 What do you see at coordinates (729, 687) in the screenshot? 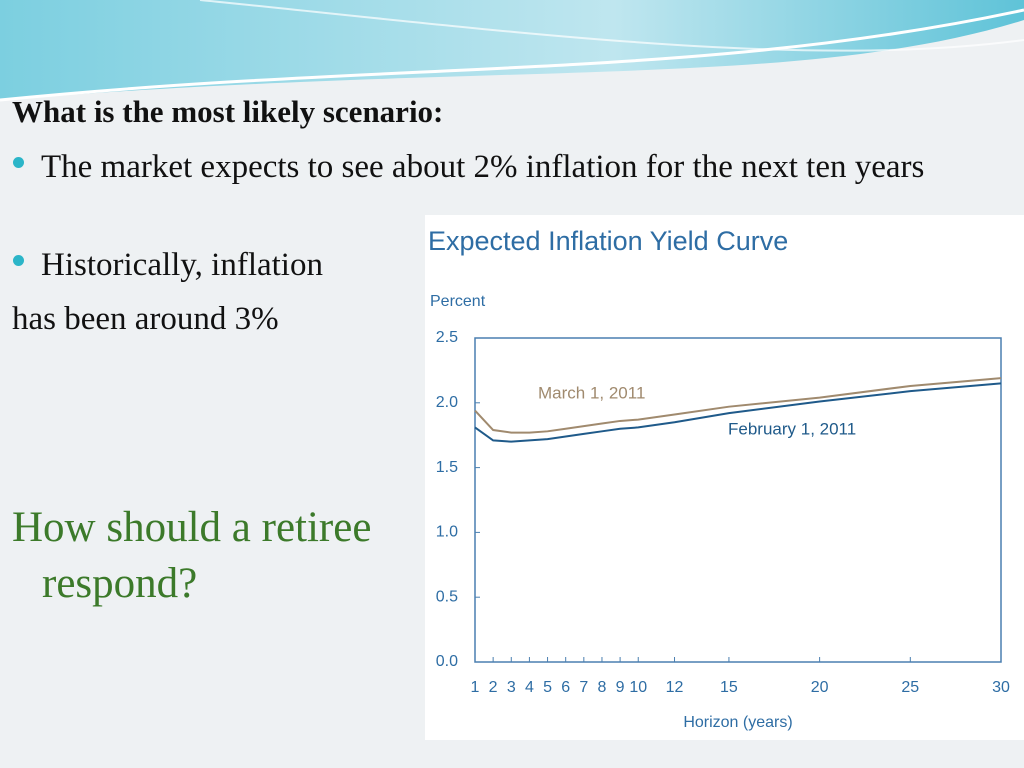
I see `x-tick-label: 15` at bounding box center [729, 687].